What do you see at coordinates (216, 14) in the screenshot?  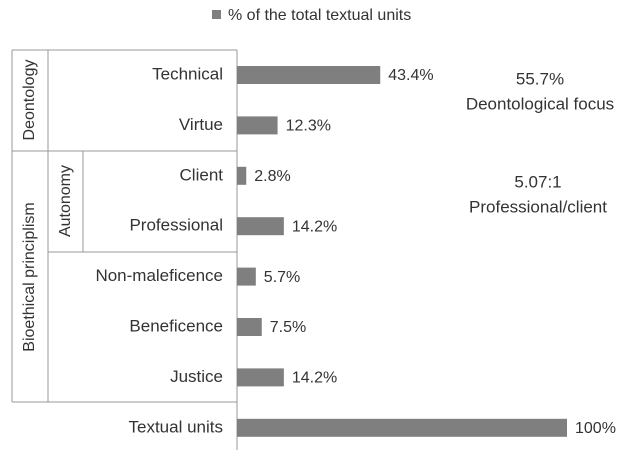 I see `legend-swatch` at bounding box center [216, 14].